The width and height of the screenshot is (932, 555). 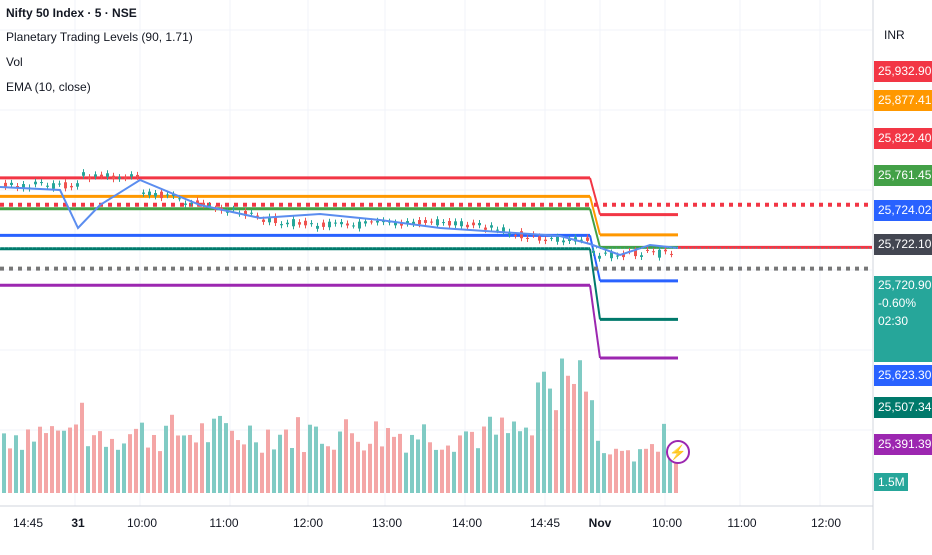 I want to click on price-tag: 25,507.34, so click(x=903, y=407).